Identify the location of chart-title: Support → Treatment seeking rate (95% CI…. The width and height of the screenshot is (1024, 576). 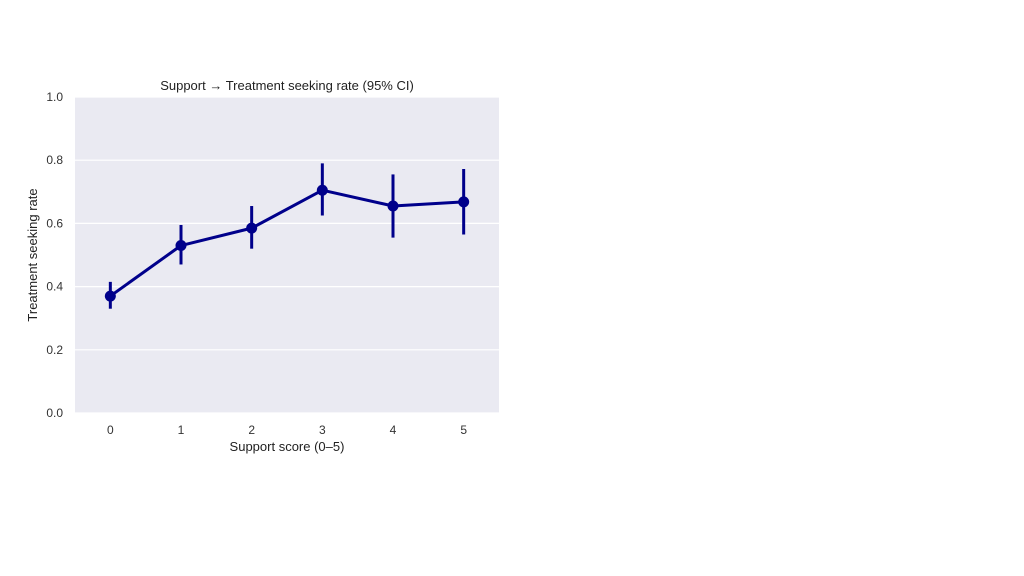
(287, 85).